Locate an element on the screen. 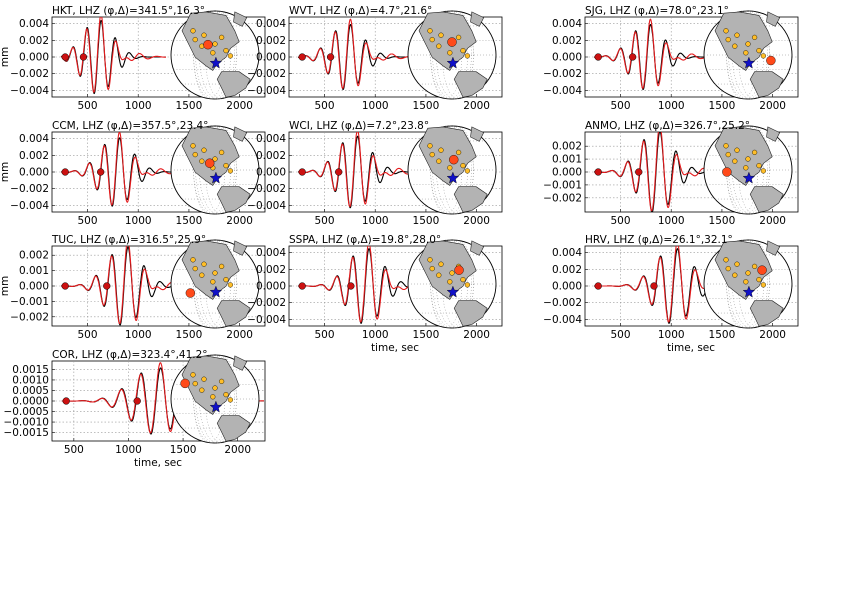 This screenshot has height=595, width=842. greenland-shape is located at coordinates (477, 134).